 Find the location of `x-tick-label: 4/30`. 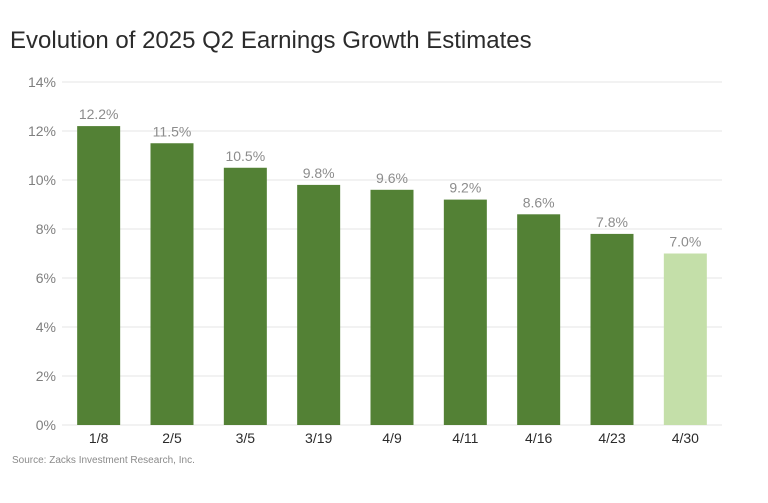

x-tick-label: 4/30 is located at coordinates (685, 438).